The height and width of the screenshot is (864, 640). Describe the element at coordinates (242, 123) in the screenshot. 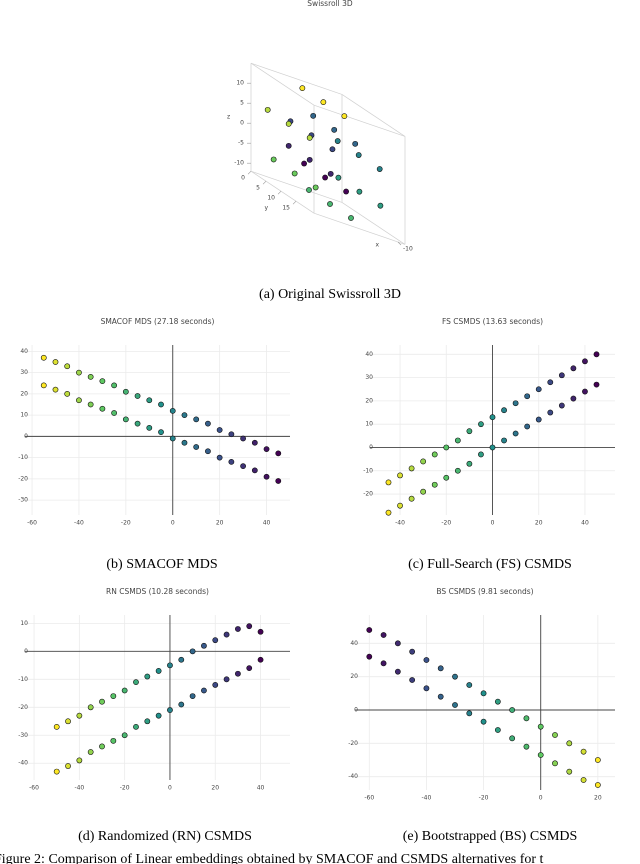

I see `z-tick-label: 0` at that location.